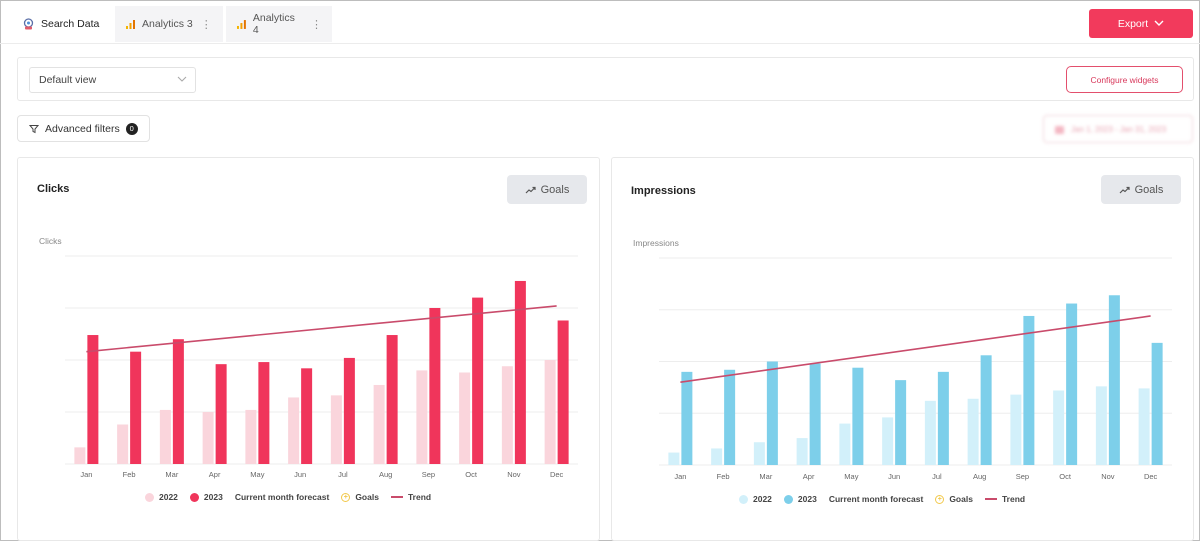  I want to click on y-axis-label: Clicks, so click(50, 241).